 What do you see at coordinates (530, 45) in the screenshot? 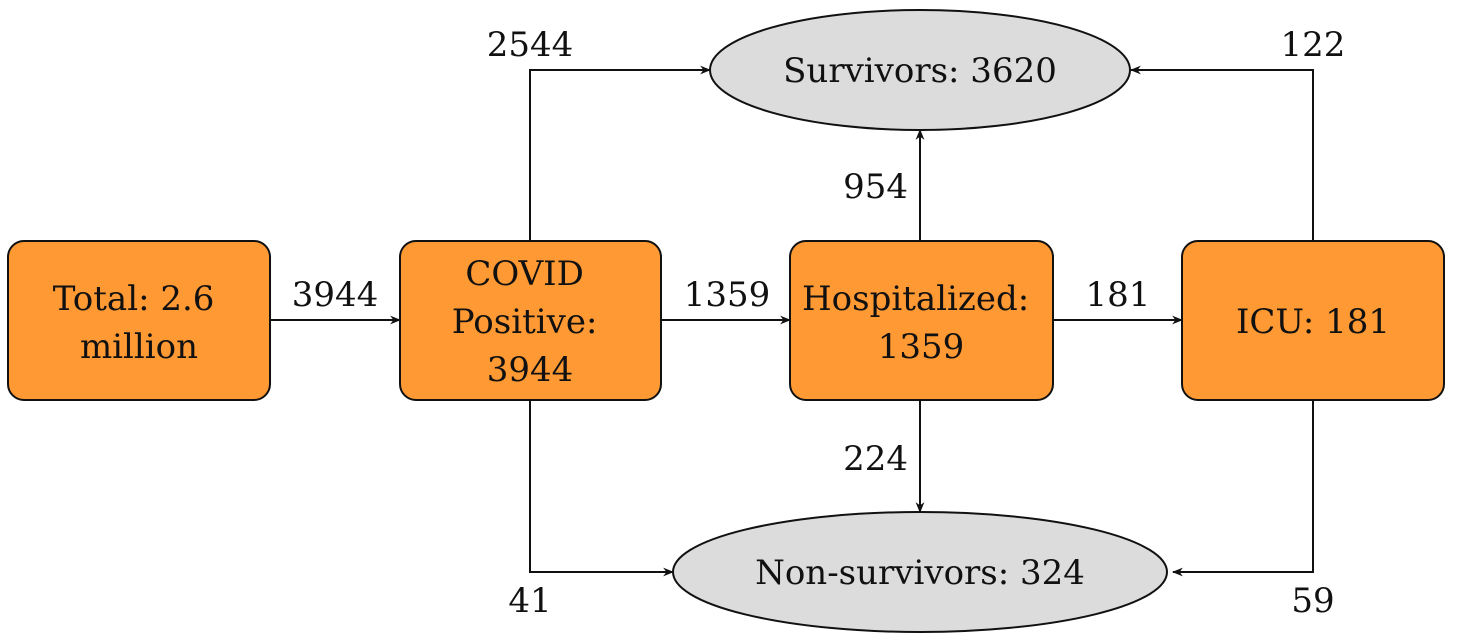
I see `edge-label-covid-to-survivors: 2544` at bounding box center [530, 45].